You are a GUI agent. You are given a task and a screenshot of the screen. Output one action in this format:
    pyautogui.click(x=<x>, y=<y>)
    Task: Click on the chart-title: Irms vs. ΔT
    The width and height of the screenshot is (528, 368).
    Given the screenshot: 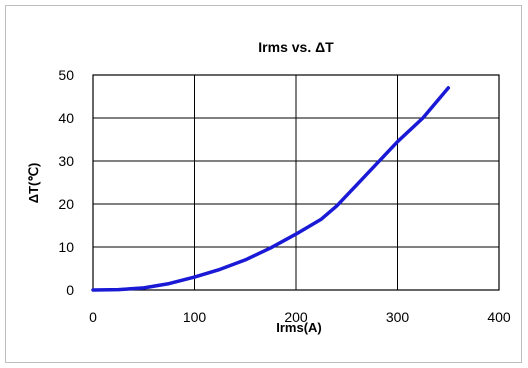 What is the action you would take?
    pyautogui.click(x=296, y=47)
    